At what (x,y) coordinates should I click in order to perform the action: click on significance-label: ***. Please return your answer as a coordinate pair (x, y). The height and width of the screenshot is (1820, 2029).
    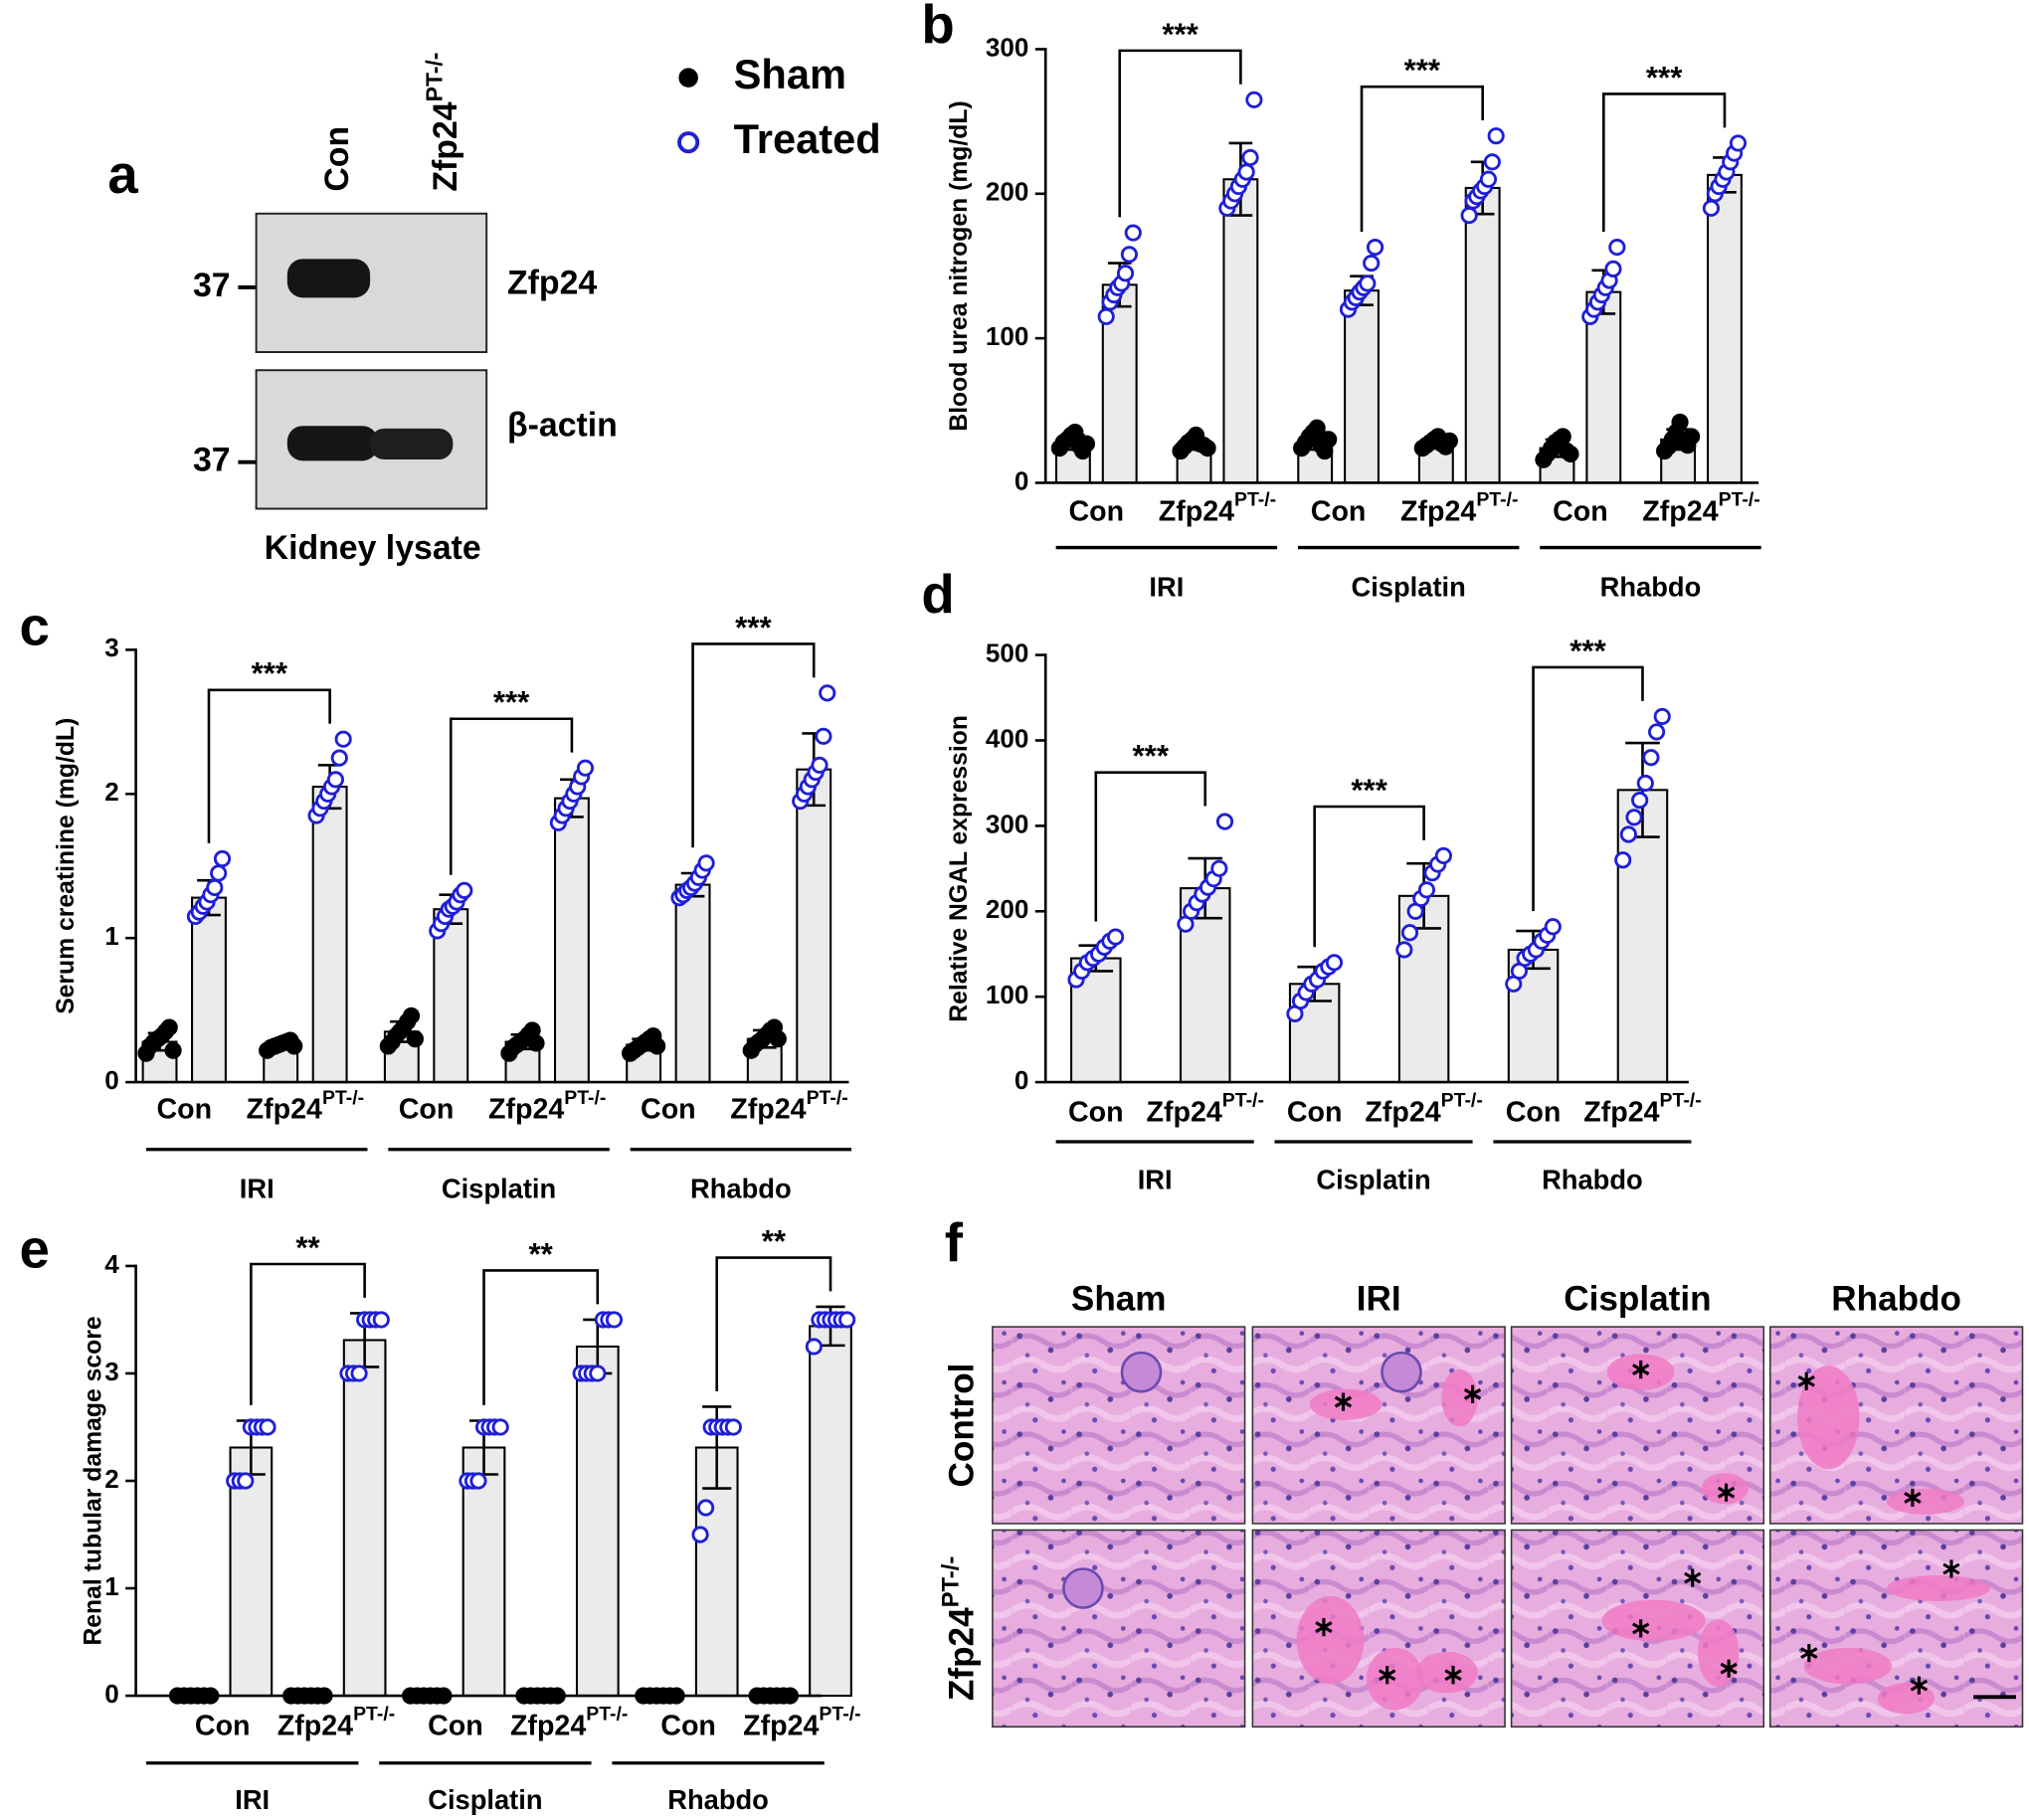
    Looking at the image, I should click on (1369, 790).